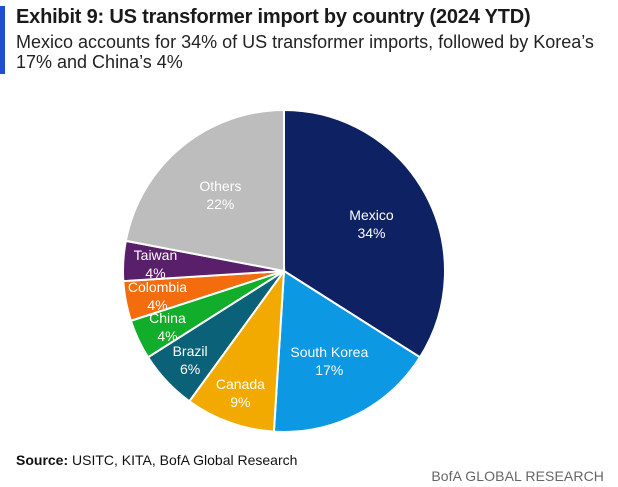 The height and width of the screenshot is (487, 618). Describe the element at coordinates (156, 255) in the screenshot. I see `slice-name-taiwan: Taiwan` at that location.